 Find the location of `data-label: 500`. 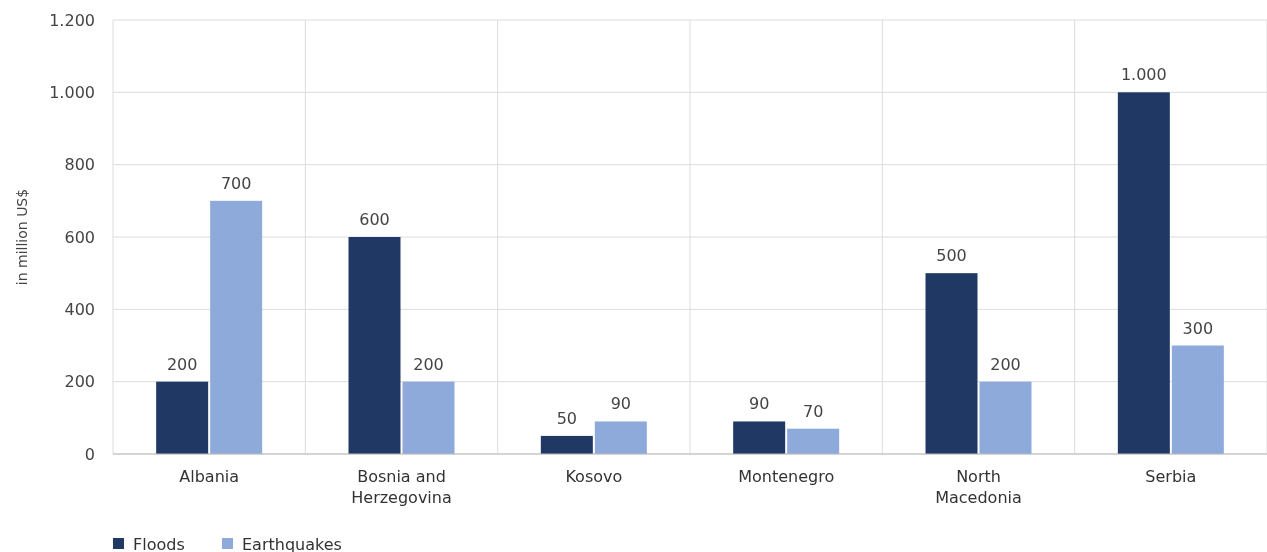

data-label: 500 is located at coordinates (951, 256).